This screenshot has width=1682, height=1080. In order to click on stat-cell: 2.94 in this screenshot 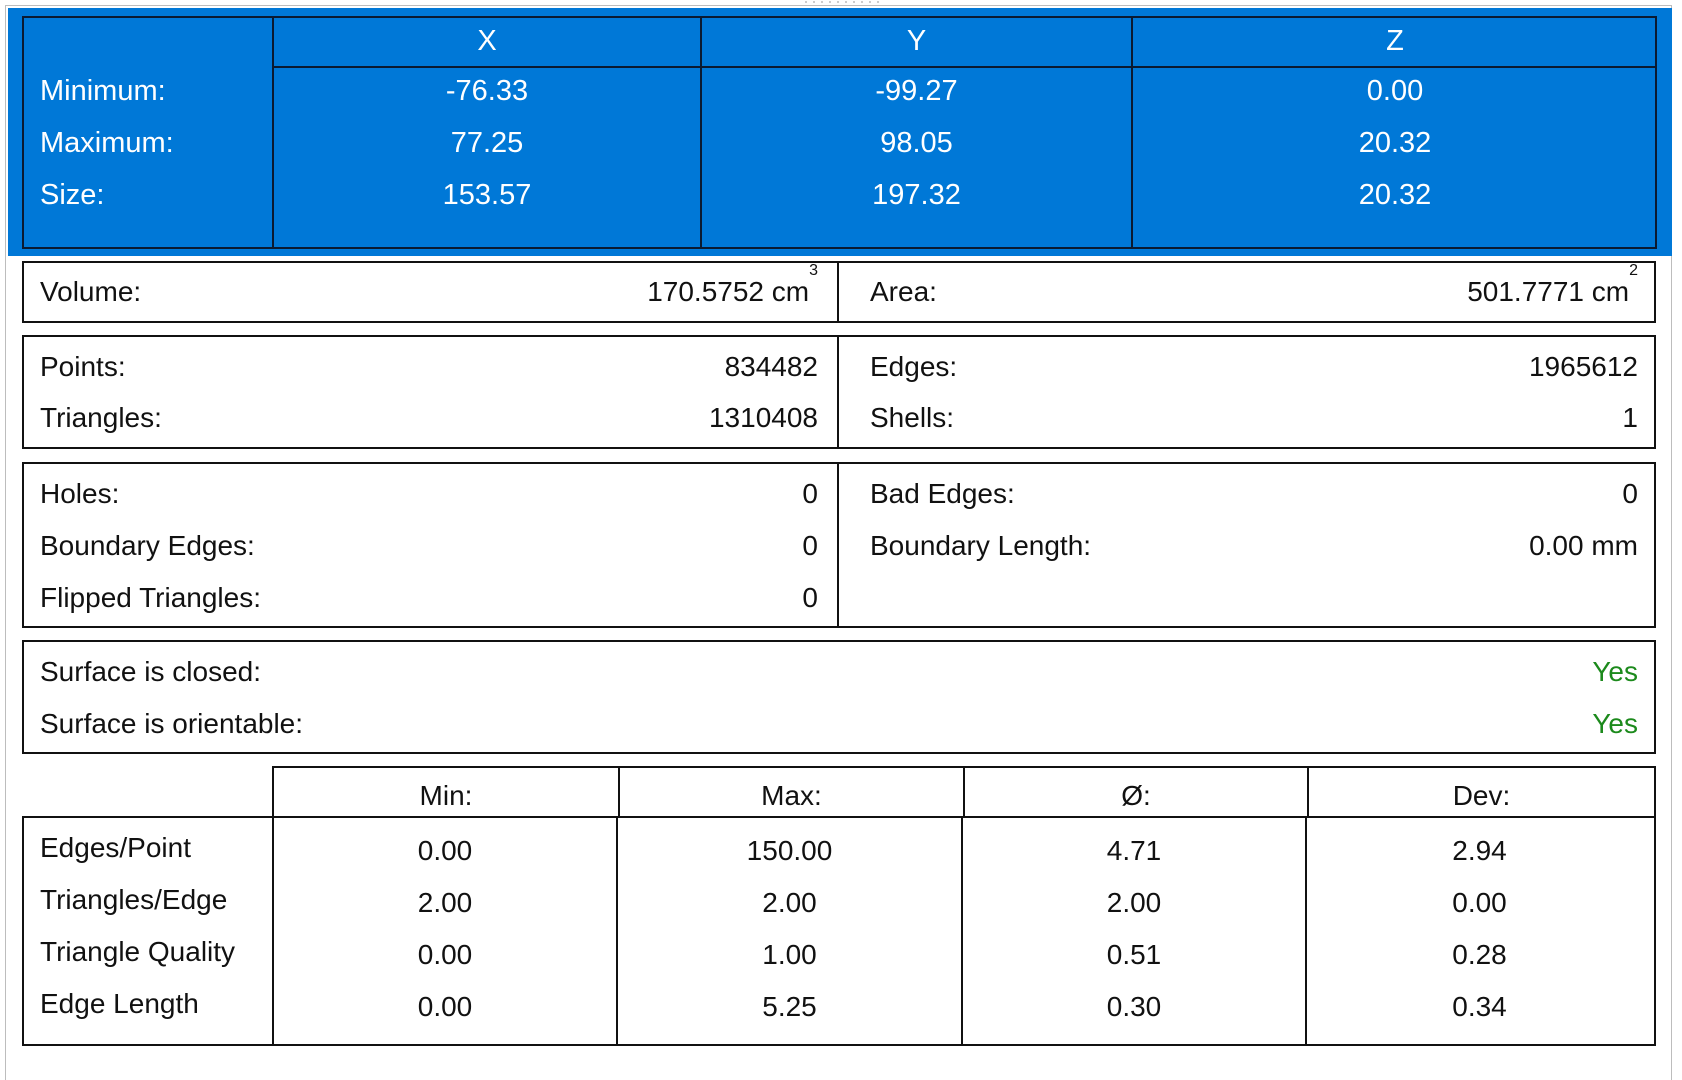, I will do `click(1479, 850)`.